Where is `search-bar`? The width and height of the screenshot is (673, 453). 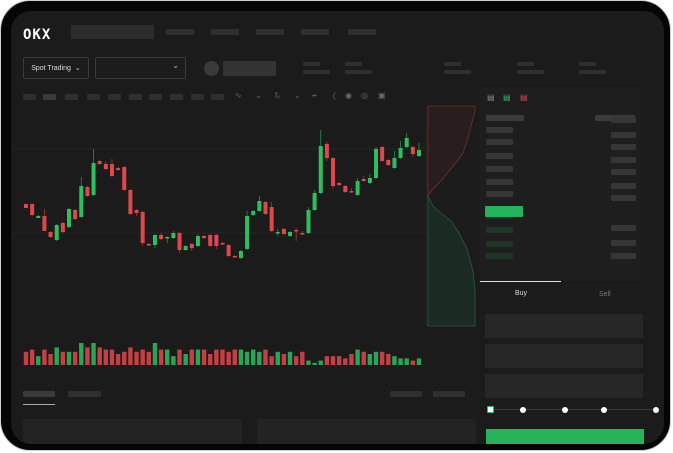
search-bar is located at coordinates (112, 32).